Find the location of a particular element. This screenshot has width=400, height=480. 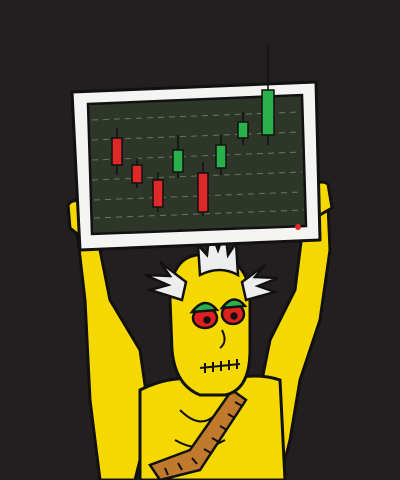

nose is located at coordinates (222, 339).